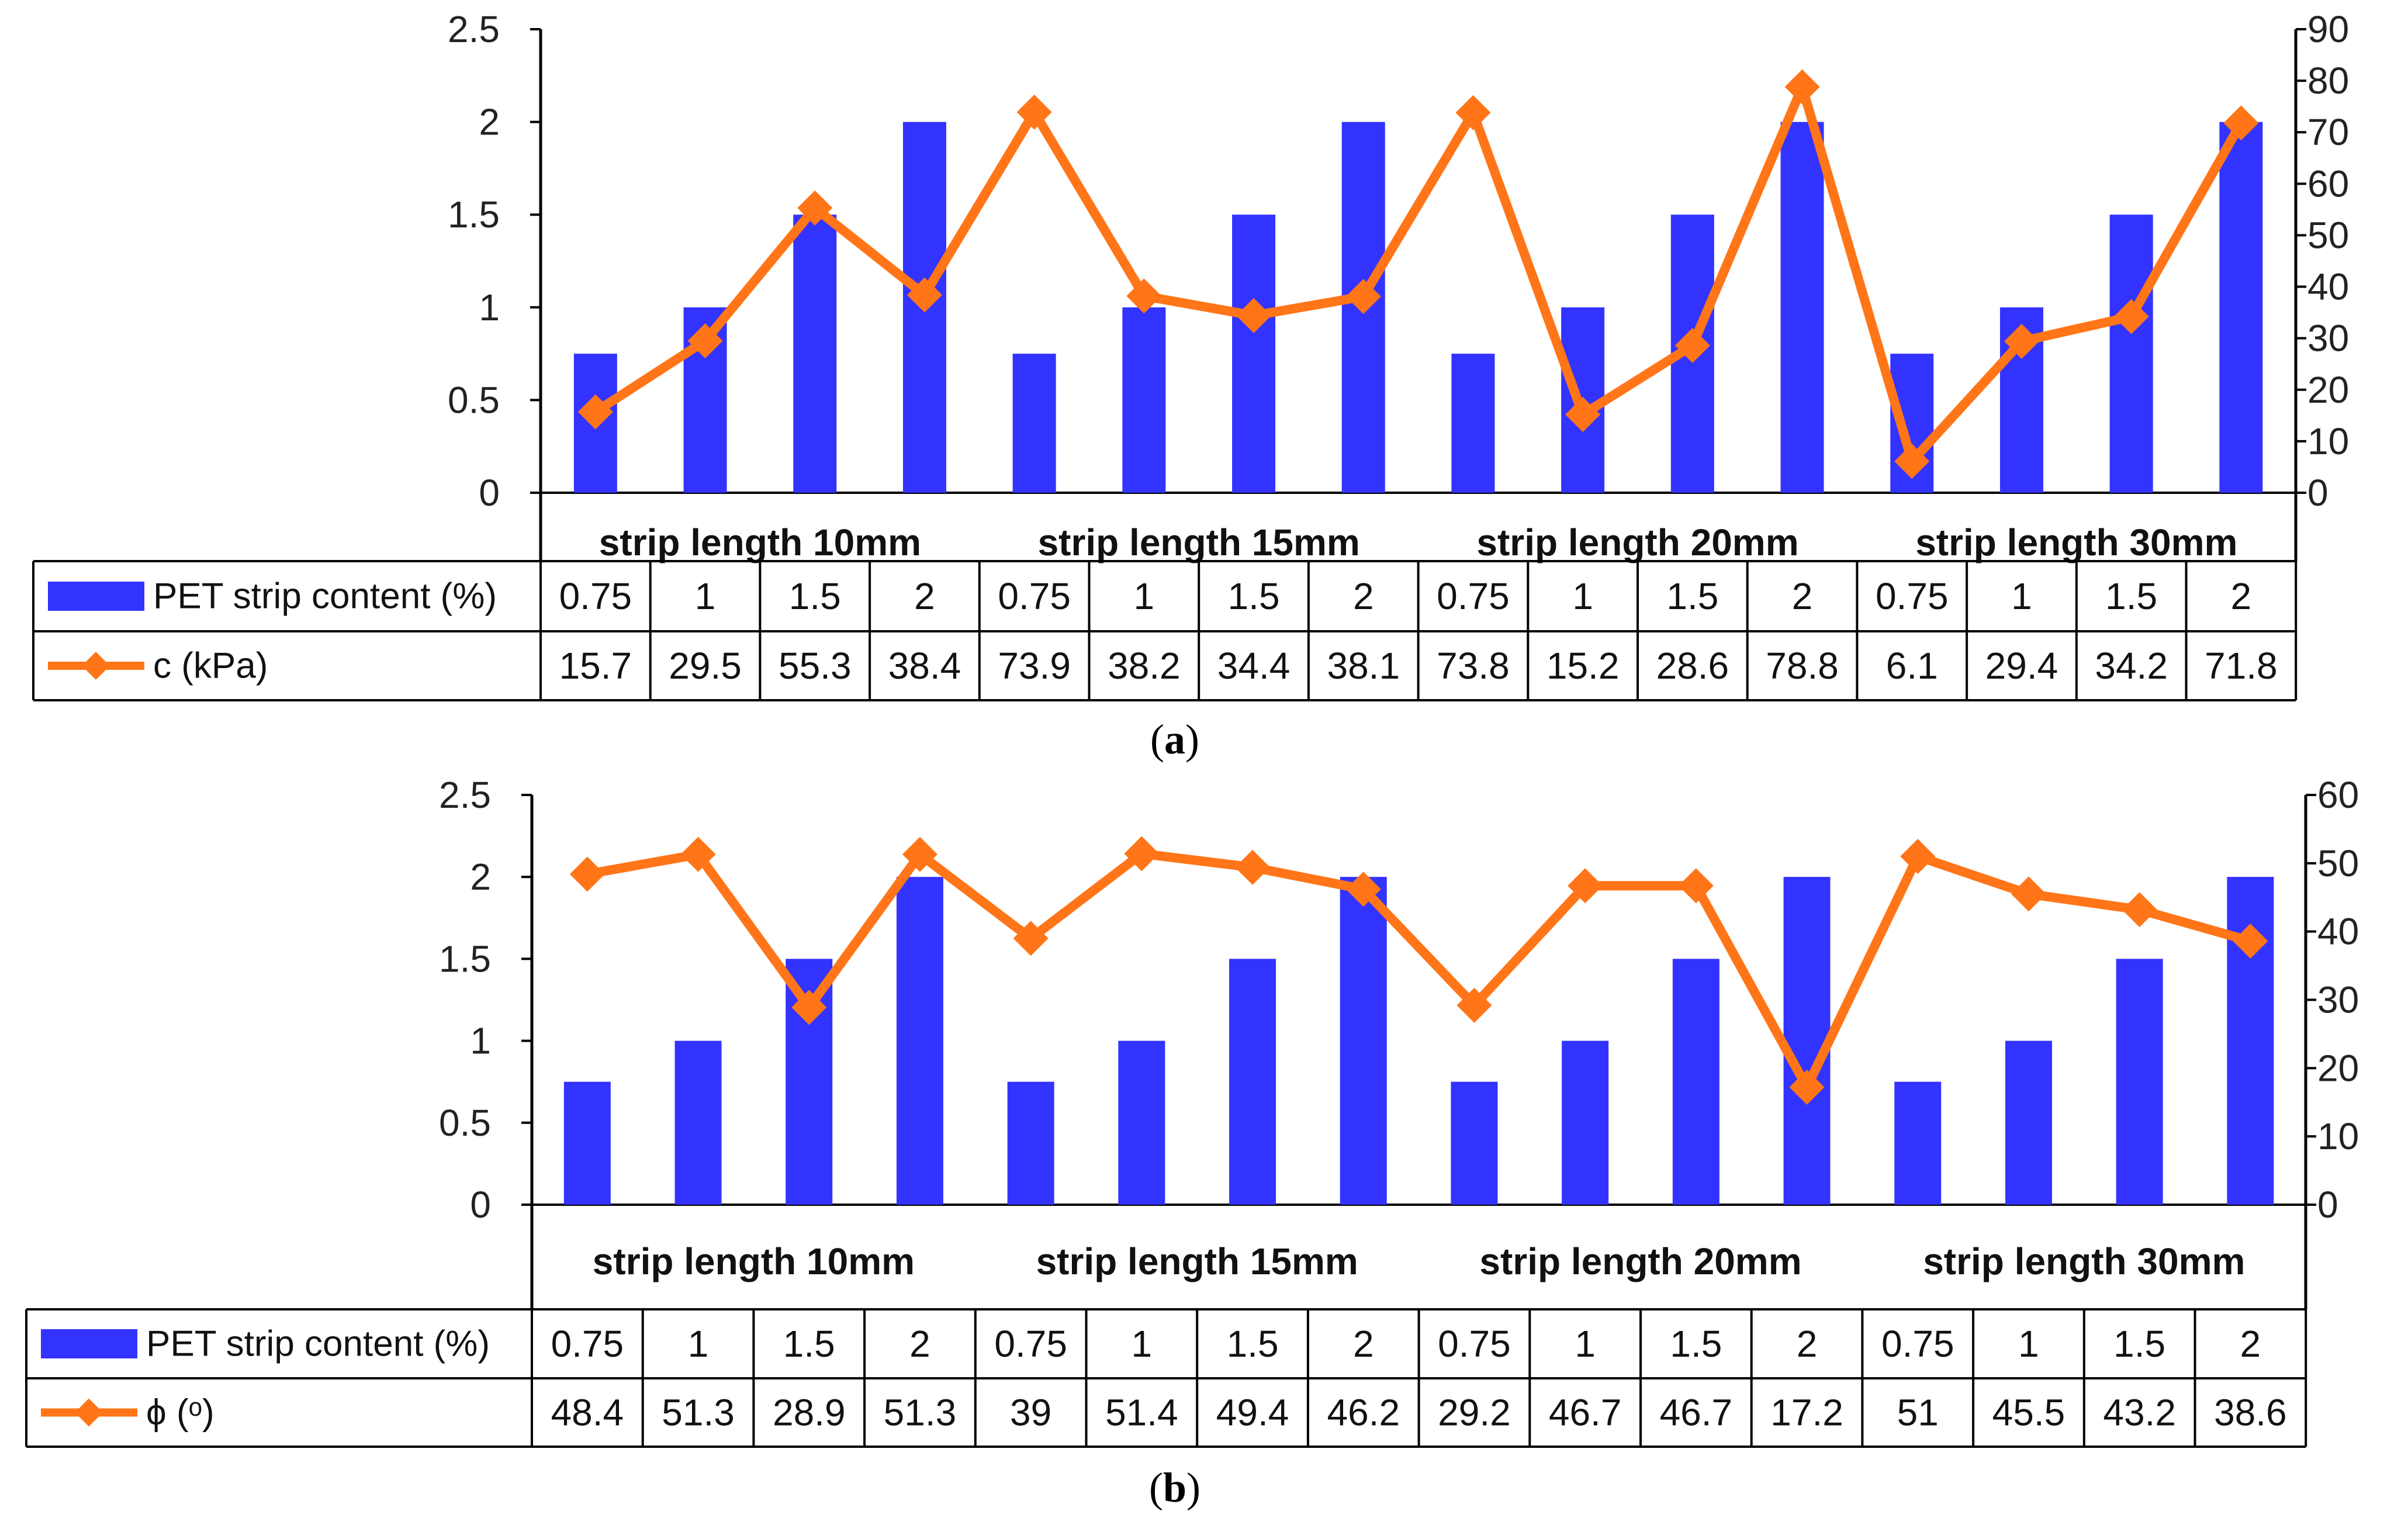 This screenshot has width=2408, height=1518. I want to click on panel-caption: (b), so click(1174, 1487).